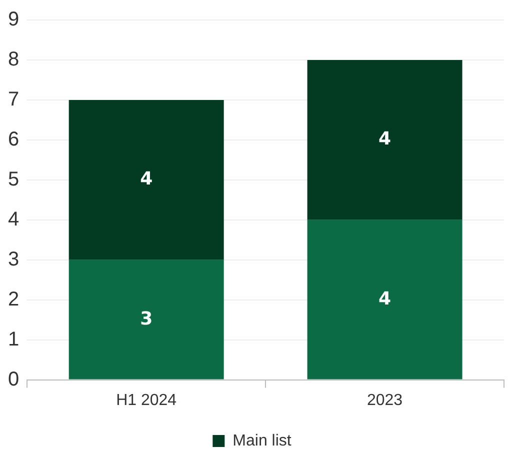 Image resolution: width=514 pixels, height=469 pixels. What do you see at coordinates (14, 379) in the screenshot?
I see `y-tick-label: 0` at bounding box center [14, 379].